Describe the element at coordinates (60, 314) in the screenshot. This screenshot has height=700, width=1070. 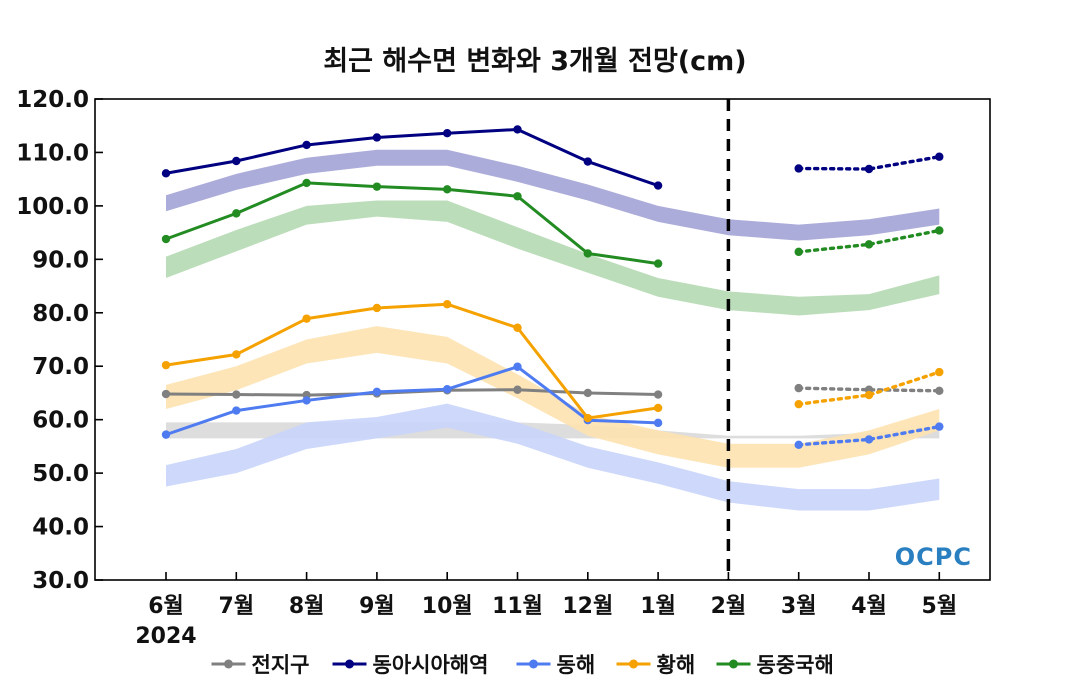
I see `y-tick-label: 80.0` at that location.